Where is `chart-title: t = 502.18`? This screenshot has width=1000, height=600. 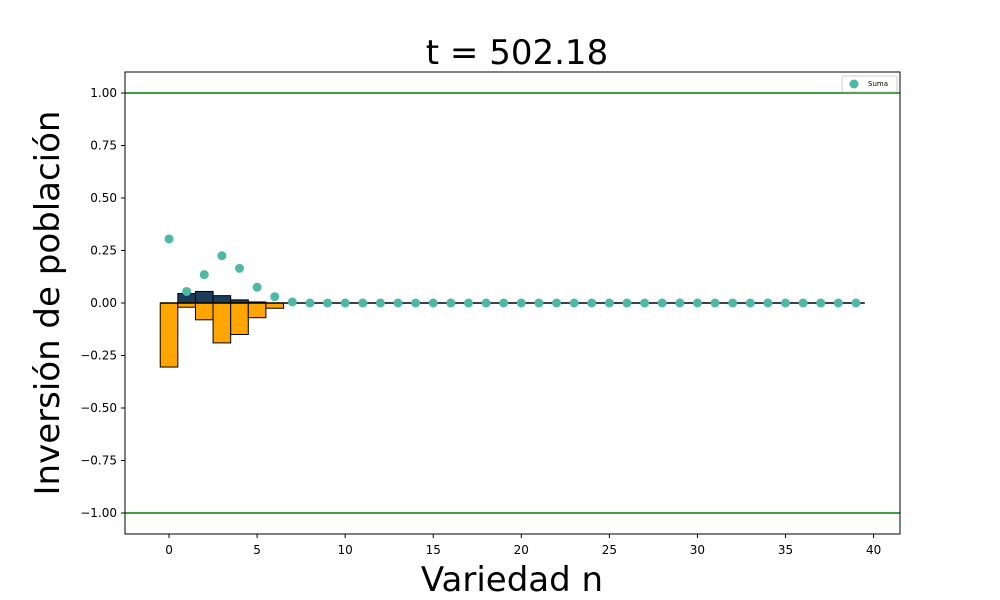 chart-title: t = 502.18 is located at coordinates (517, 53).